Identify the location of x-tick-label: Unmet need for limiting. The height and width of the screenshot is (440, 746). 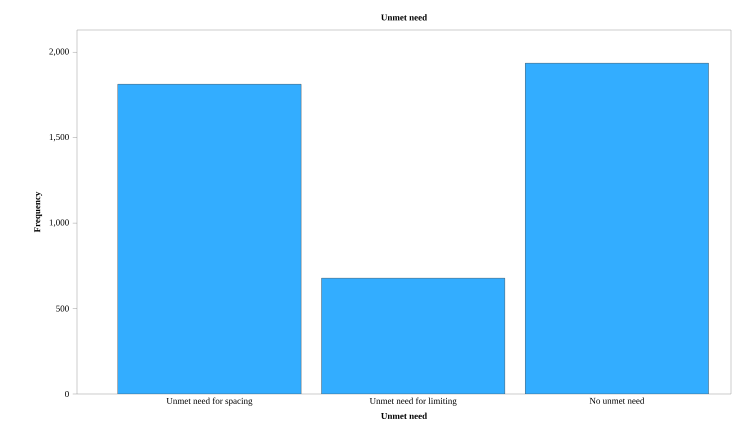
(413, 402).